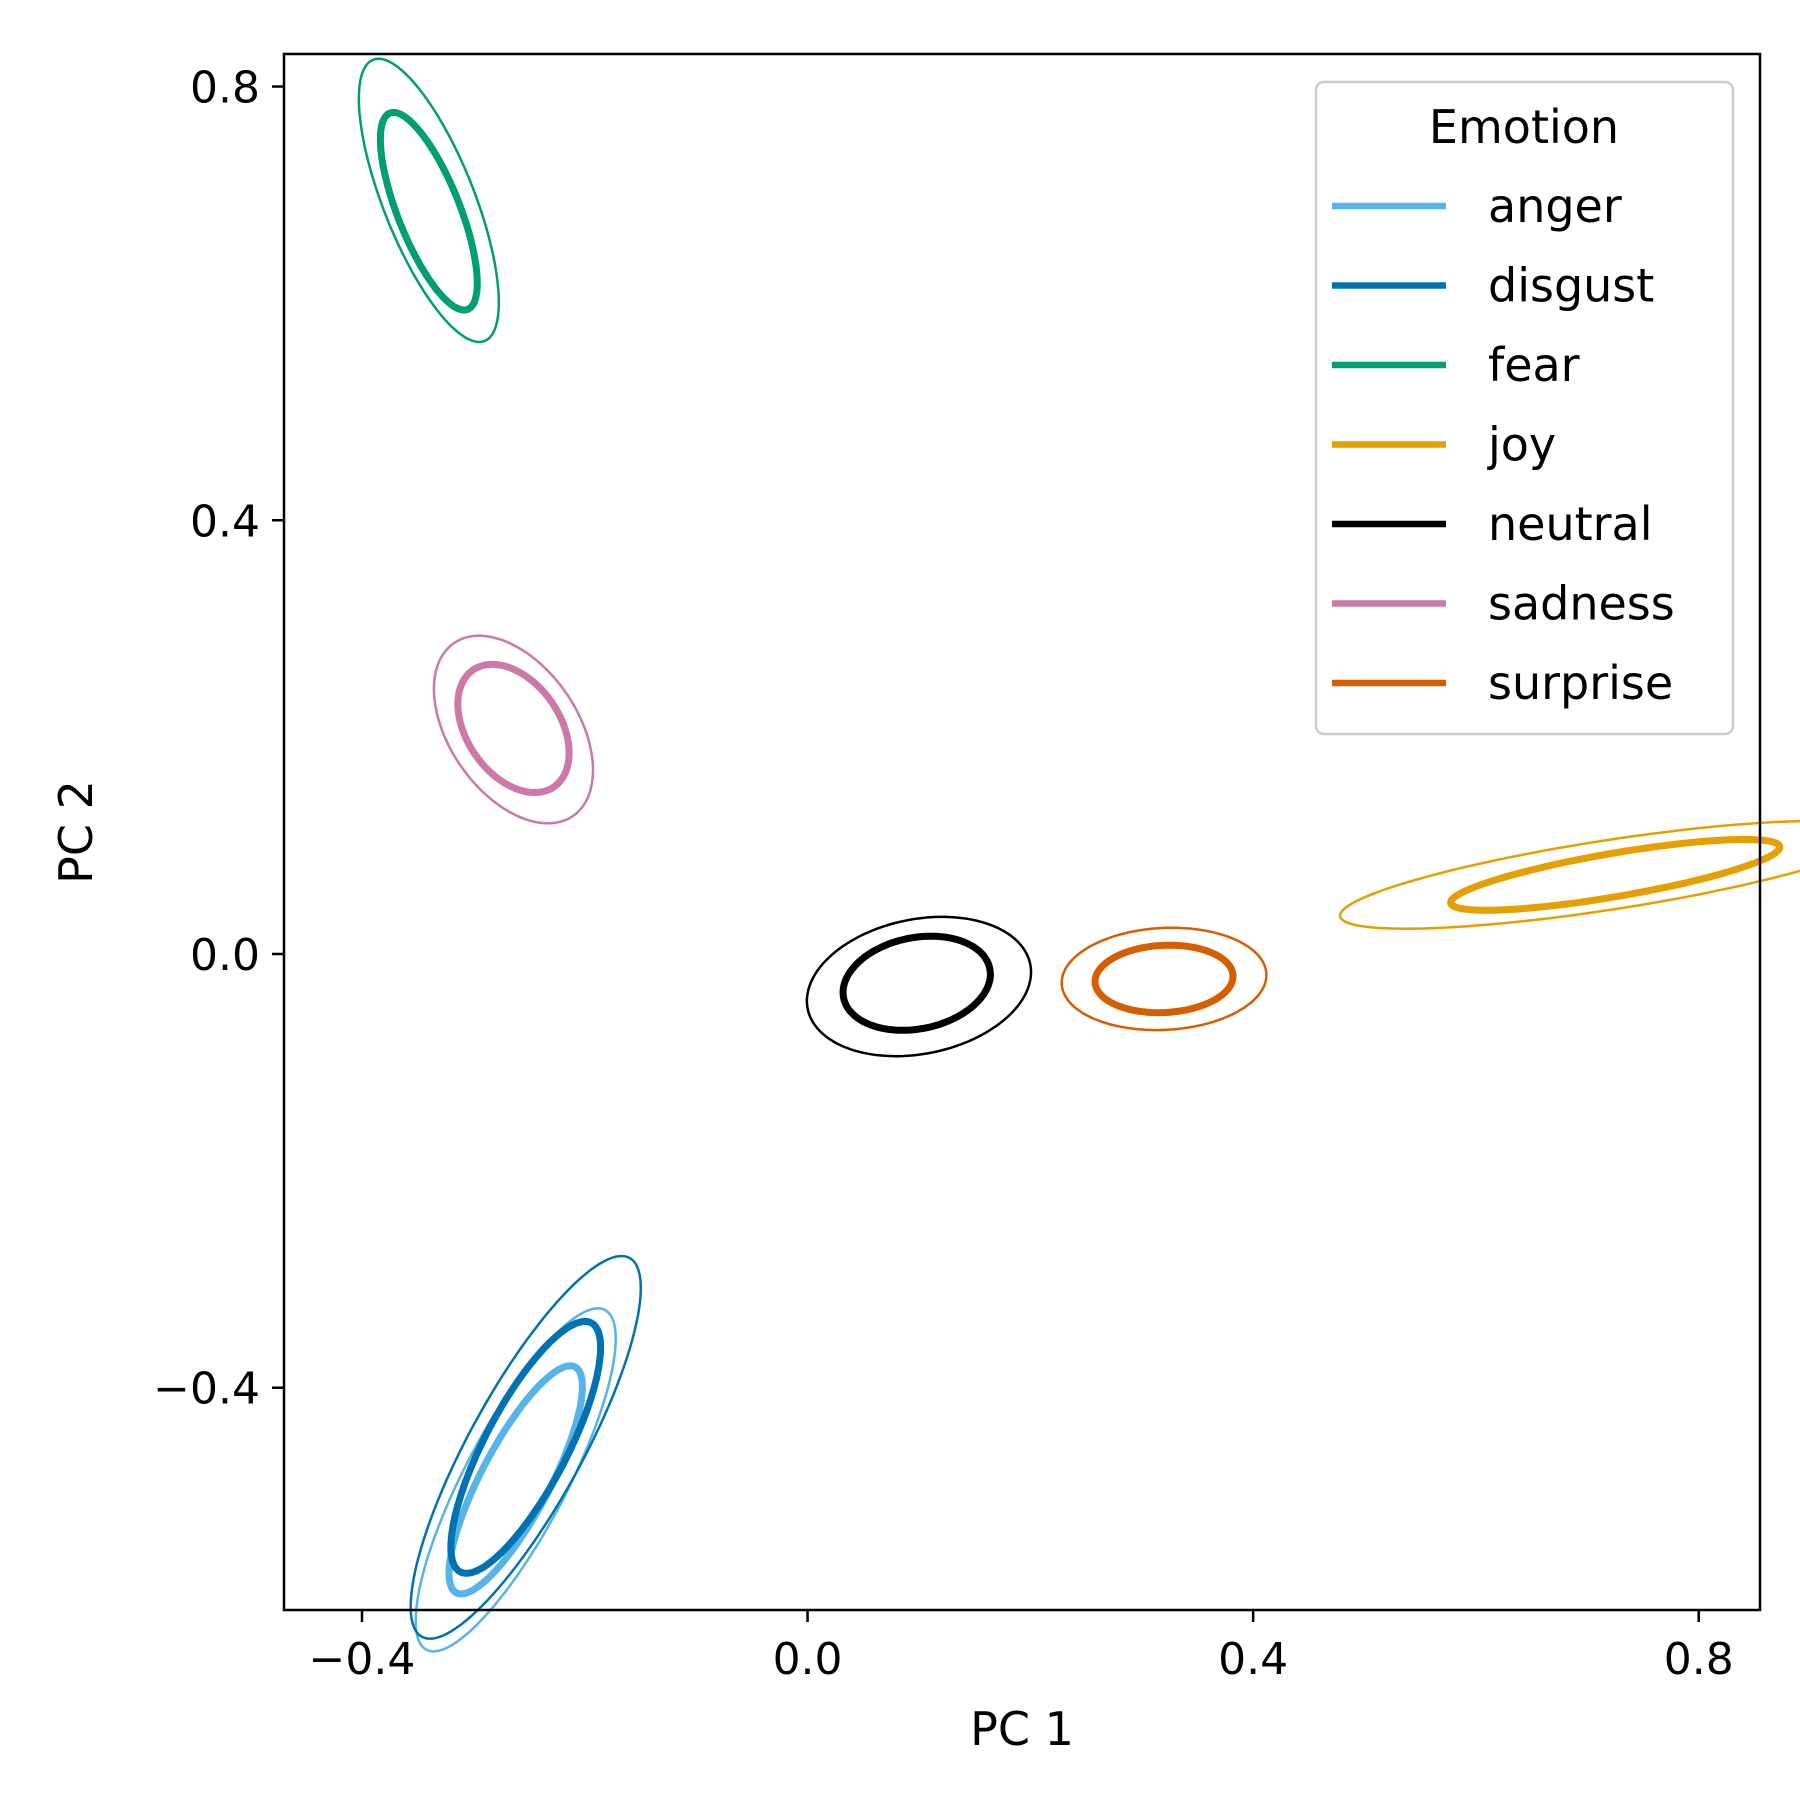 This screenshot has width=1800, height=1800. Describe the element at coordinates (515, 1480) in the screenshot. I see `contour-anger-inner` at that location.